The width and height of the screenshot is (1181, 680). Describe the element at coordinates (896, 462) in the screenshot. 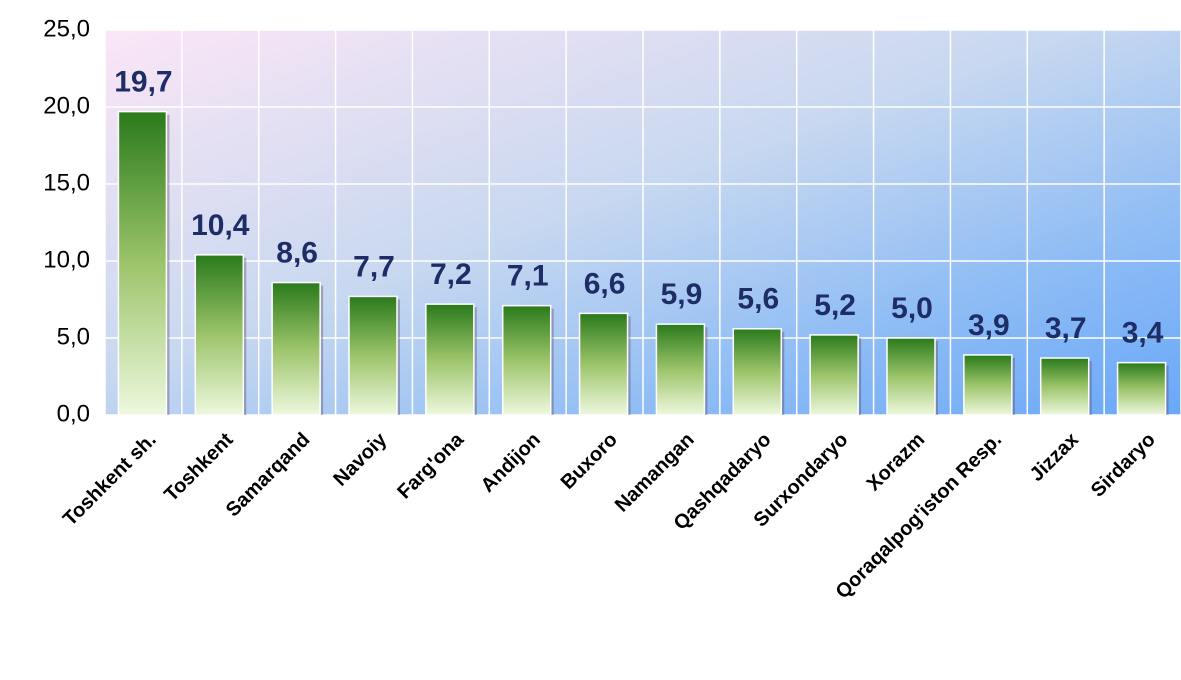

I see `x-tick-label: Xorazm` at that location.